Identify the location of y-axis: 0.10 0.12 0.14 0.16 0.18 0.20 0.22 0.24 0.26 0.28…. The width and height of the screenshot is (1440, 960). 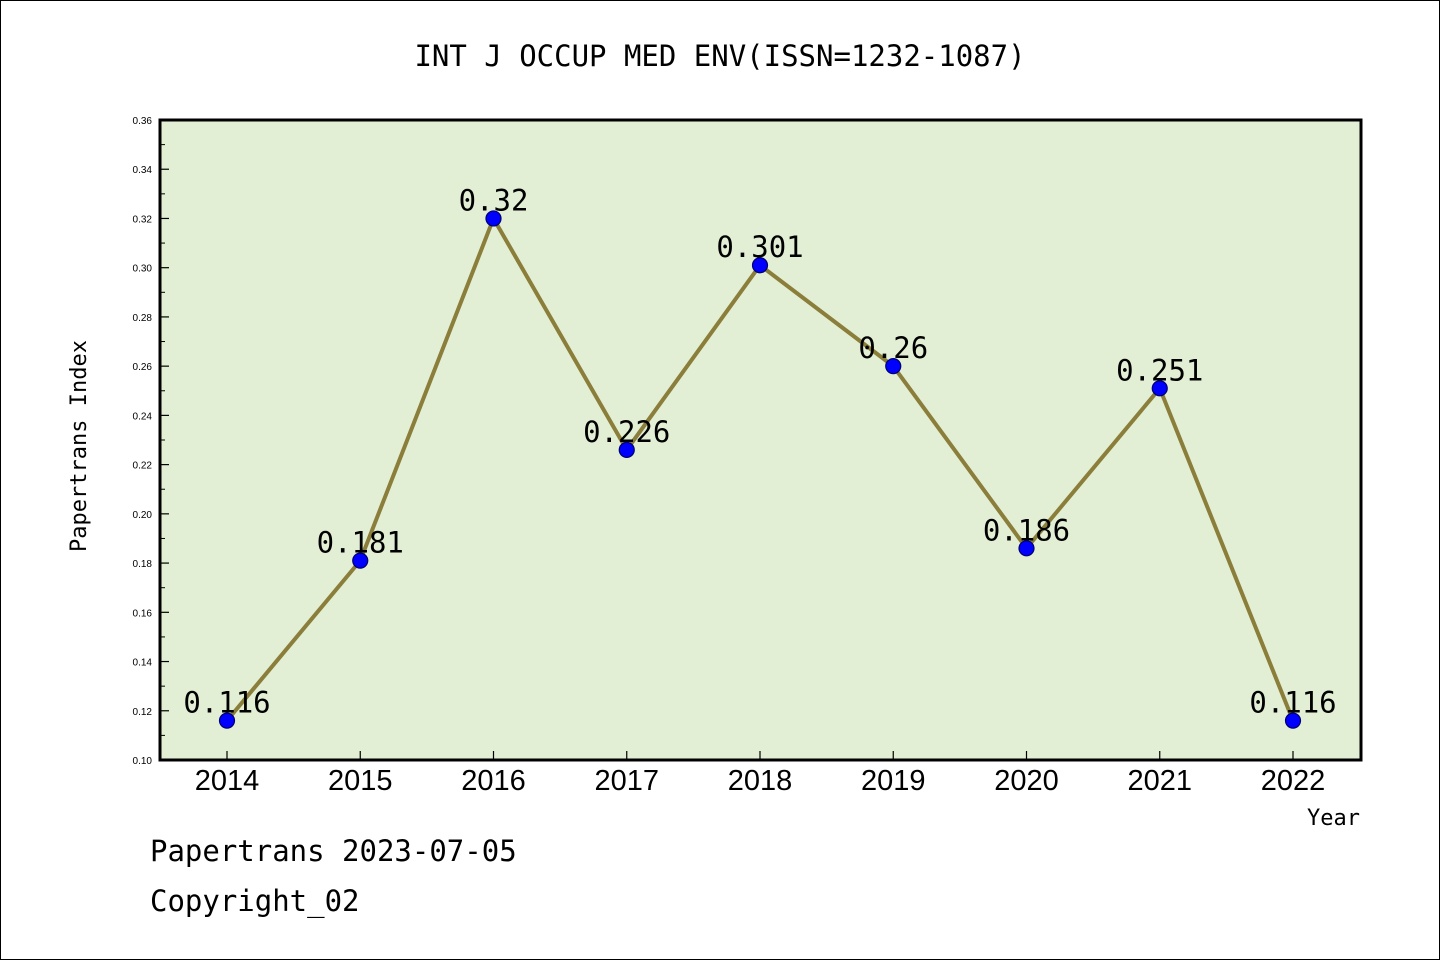
(151, 441).